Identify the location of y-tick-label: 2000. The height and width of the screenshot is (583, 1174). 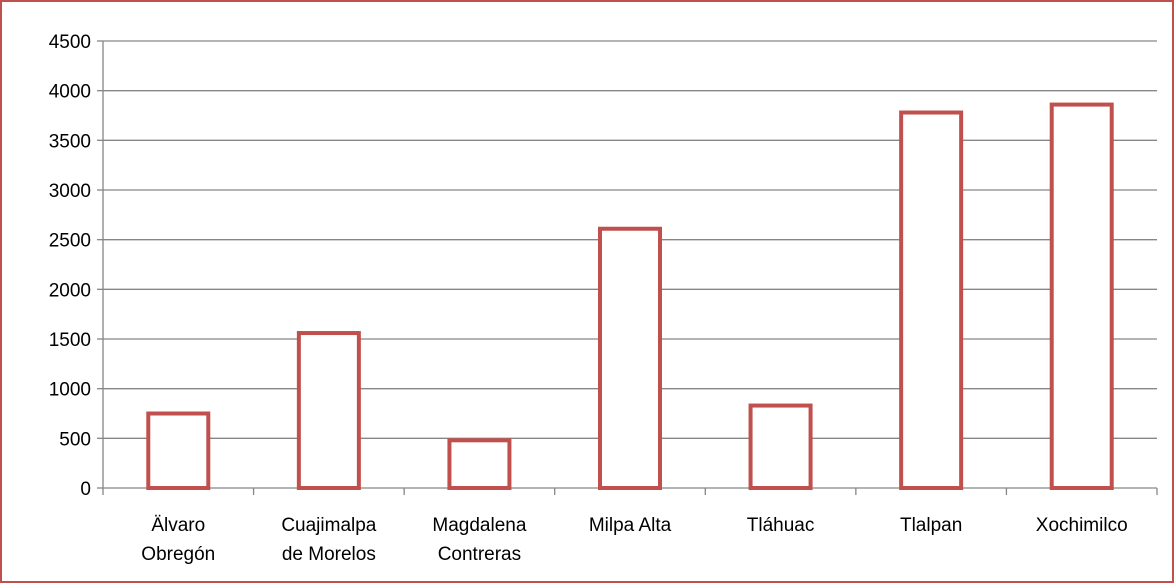
(70, 290).